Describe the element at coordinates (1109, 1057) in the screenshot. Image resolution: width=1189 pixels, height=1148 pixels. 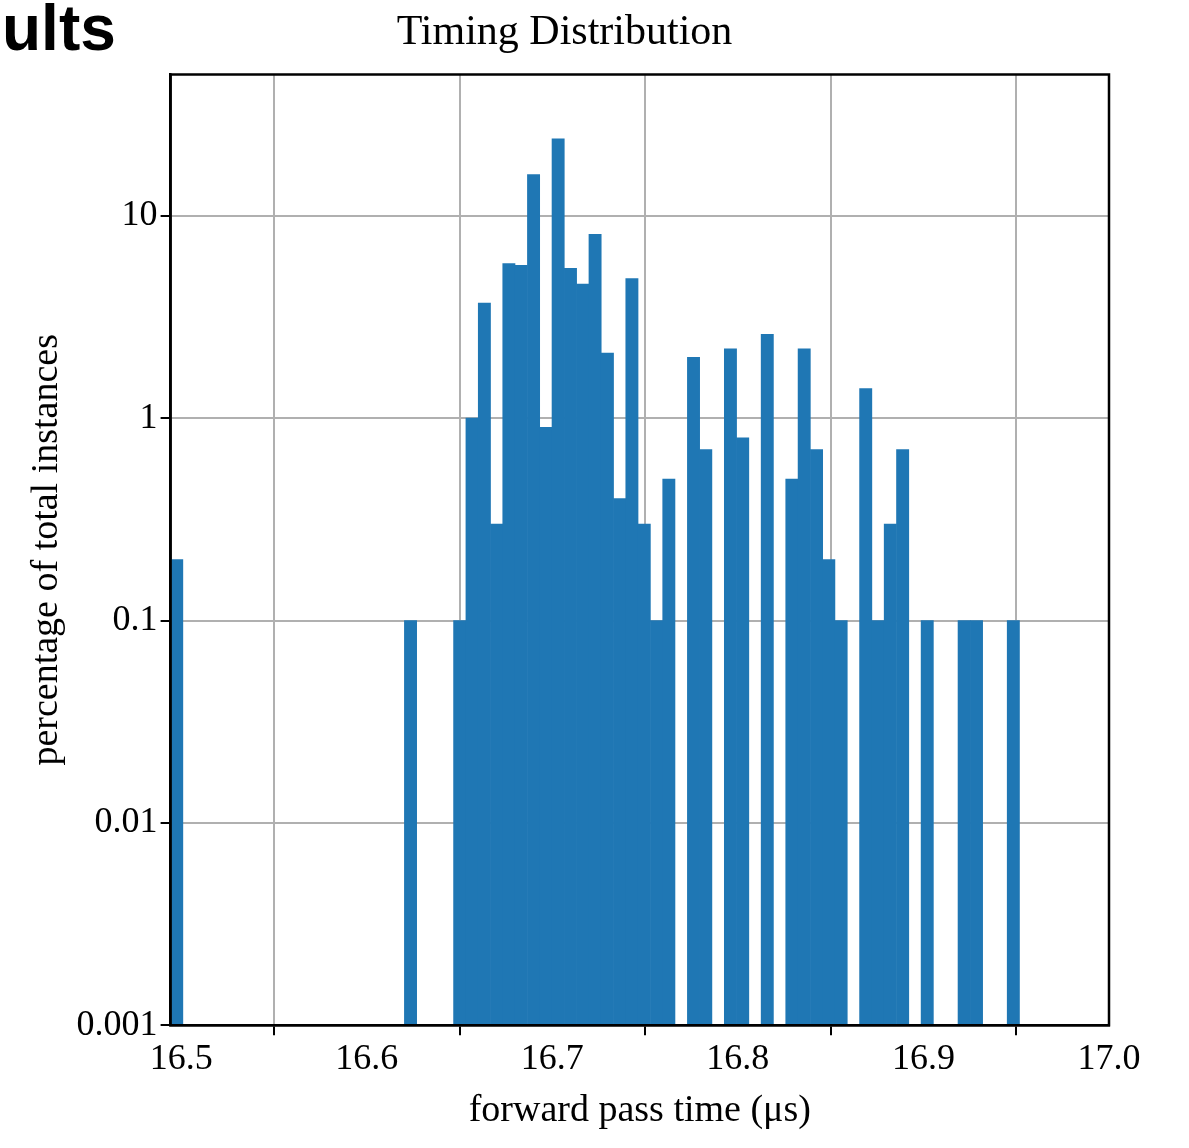
I see `x-tick-label: 17.0` at that location.